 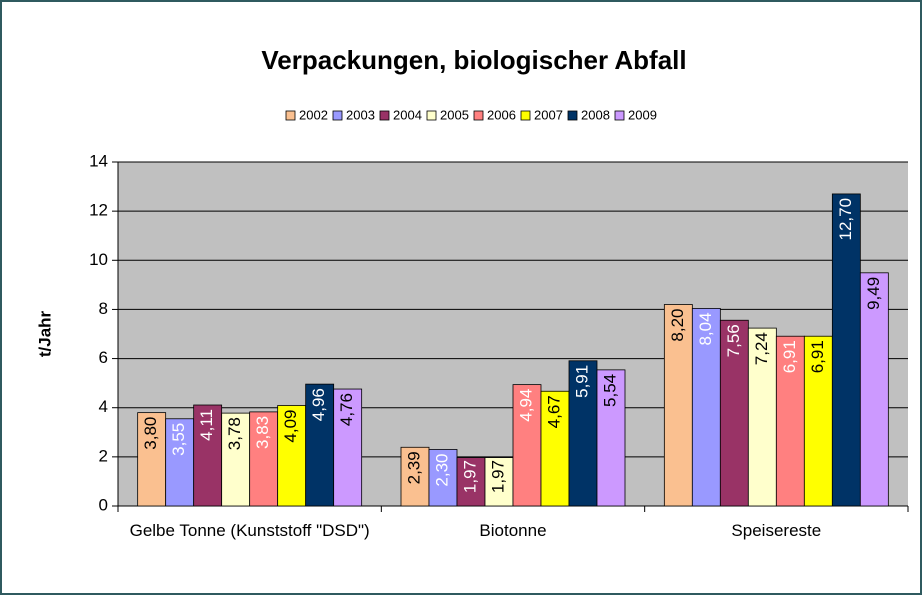 I want to click on y-tick-label: 14, so click(x=98, y=160).